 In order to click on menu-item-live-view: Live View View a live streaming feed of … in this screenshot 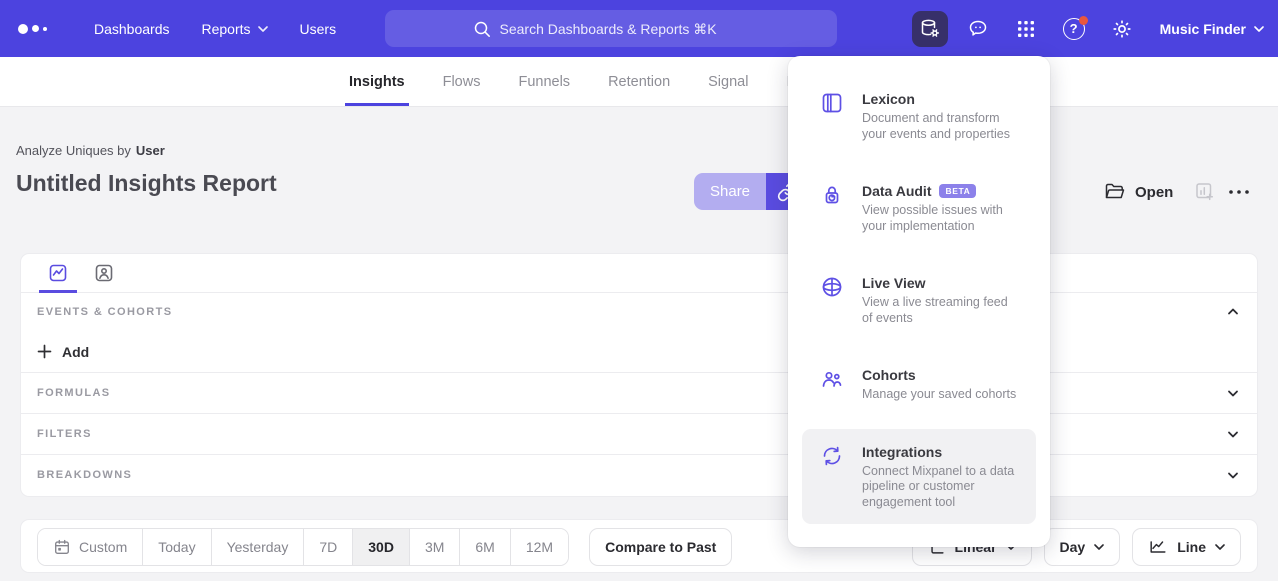, I will do `click(919, 300)`.